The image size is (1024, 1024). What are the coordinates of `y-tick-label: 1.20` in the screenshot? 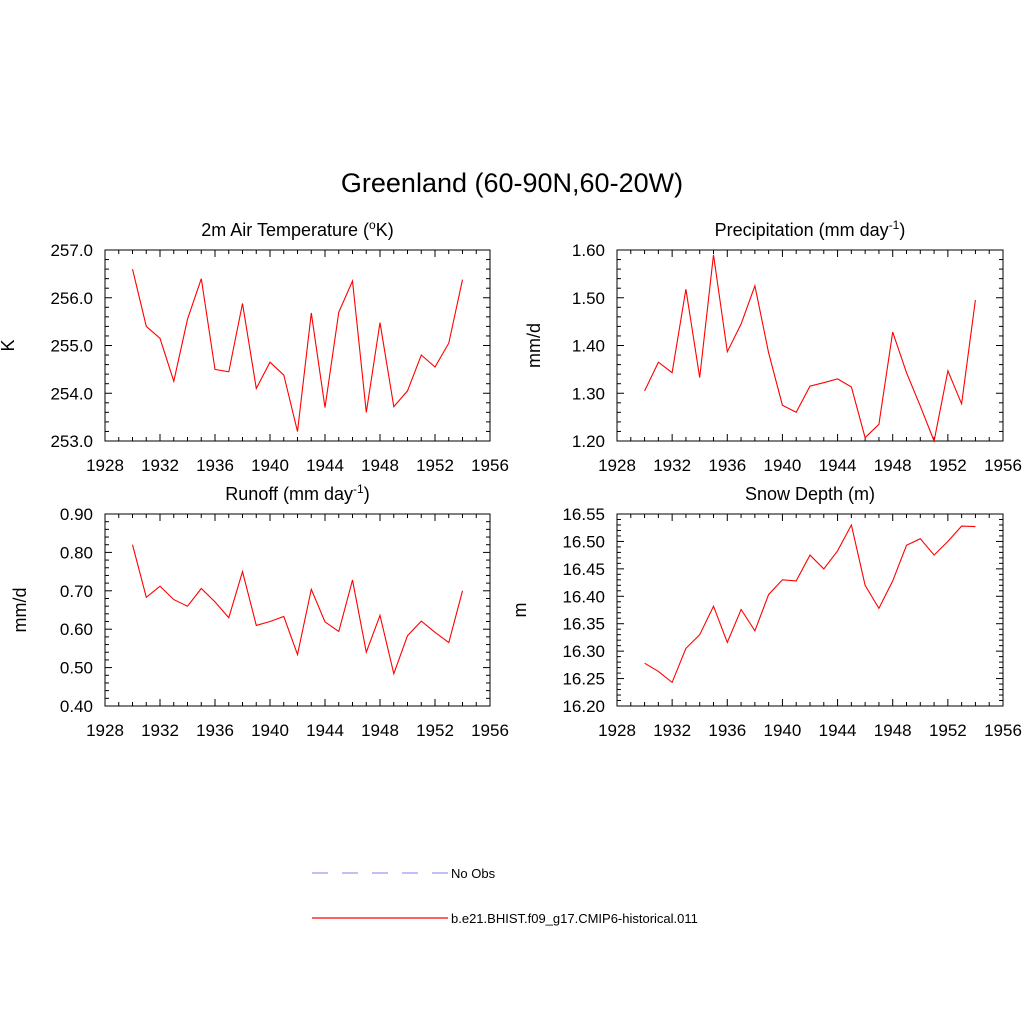 It's located at (588, 441).